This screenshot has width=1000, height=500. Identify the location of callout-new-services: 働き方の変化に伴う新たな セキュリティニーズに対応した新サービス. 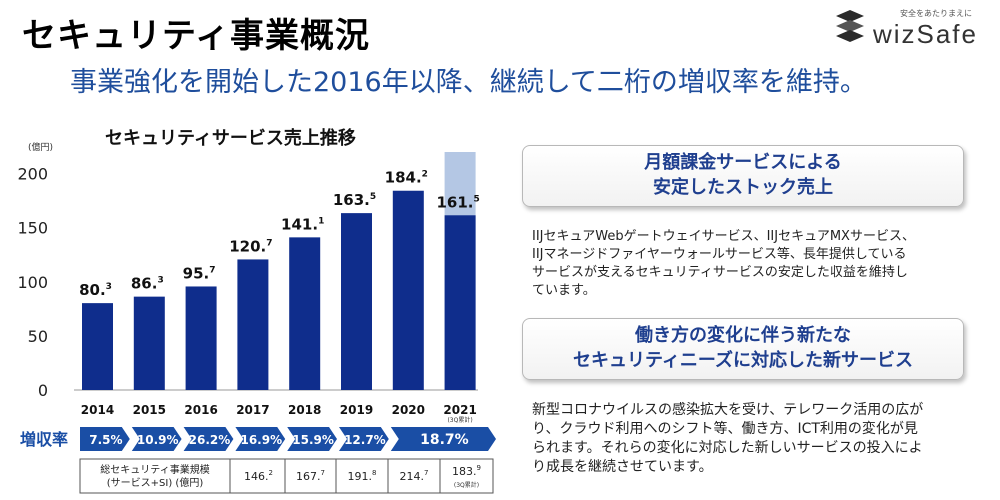
(743, 349).